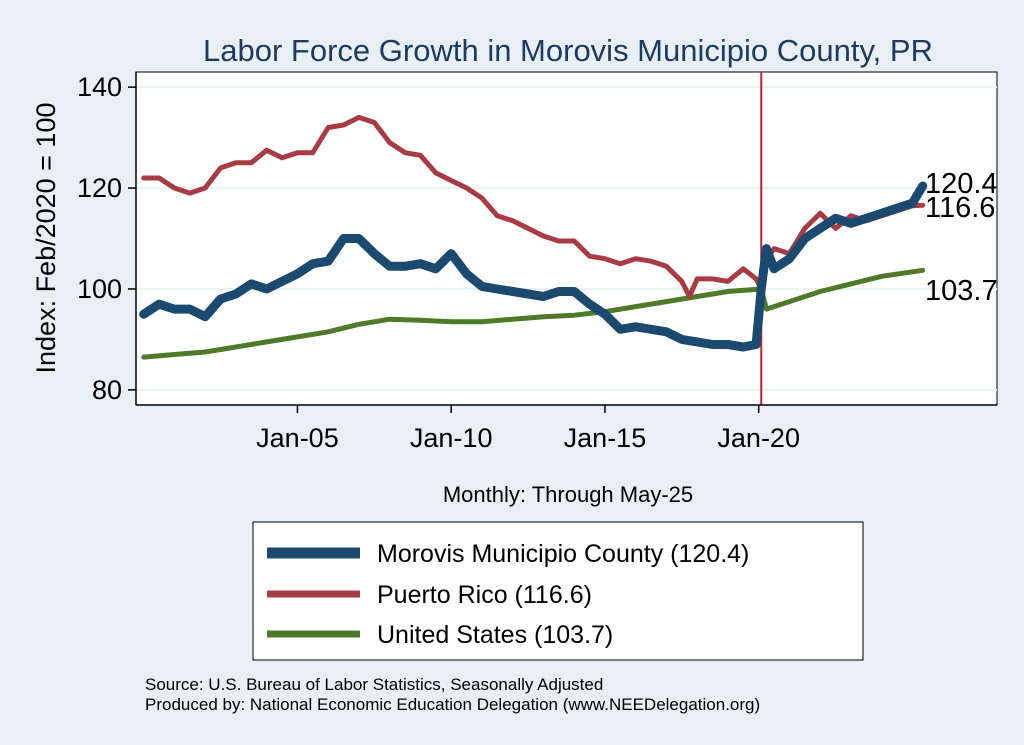 The width and height of the screenshot is (1024, 745). I want to click on x-tick-label: Jan-10, so click(451, 438).